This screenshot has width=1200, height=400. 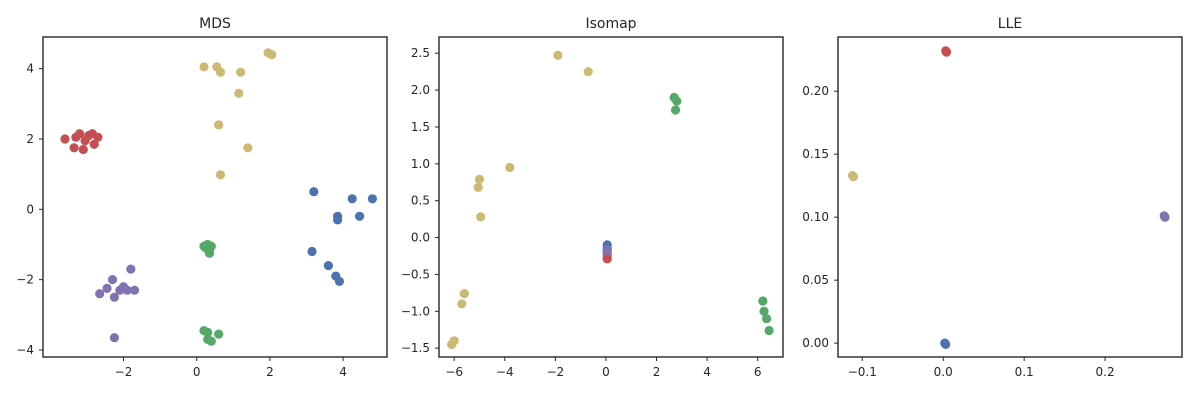 I want to click on x-tick-label: 0.1, so click(x=1024, y=372).